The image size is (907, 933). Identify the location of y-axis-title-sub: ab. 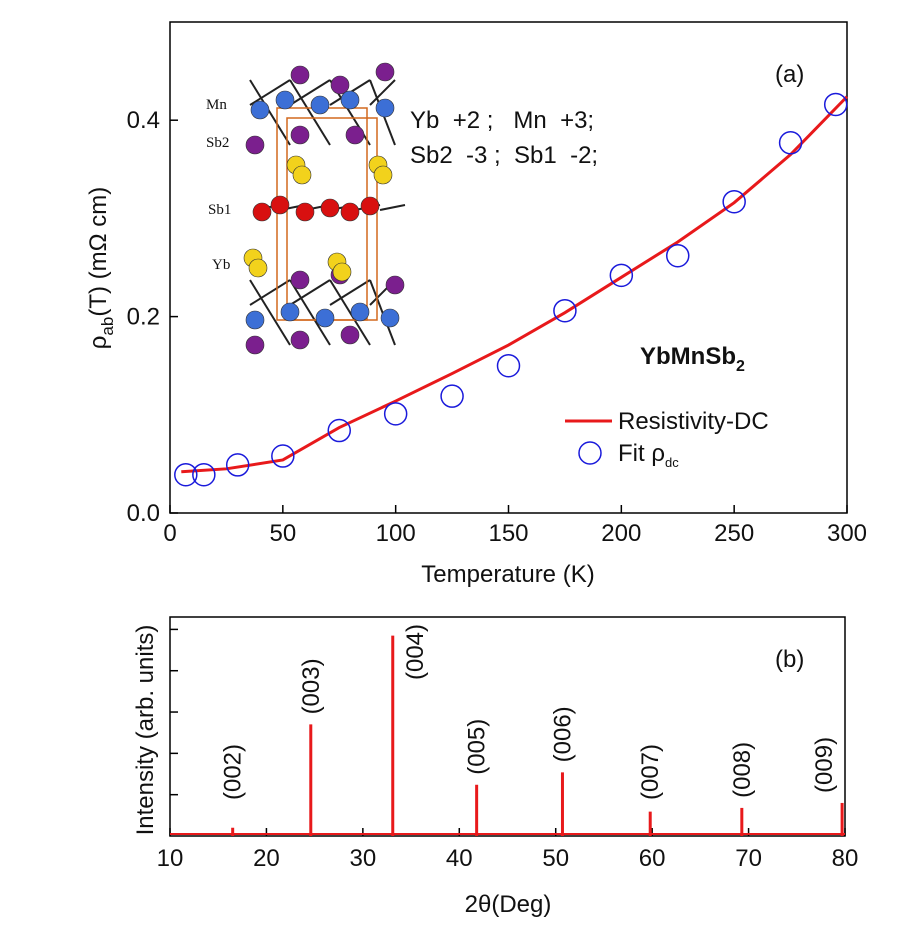
(107, 326).